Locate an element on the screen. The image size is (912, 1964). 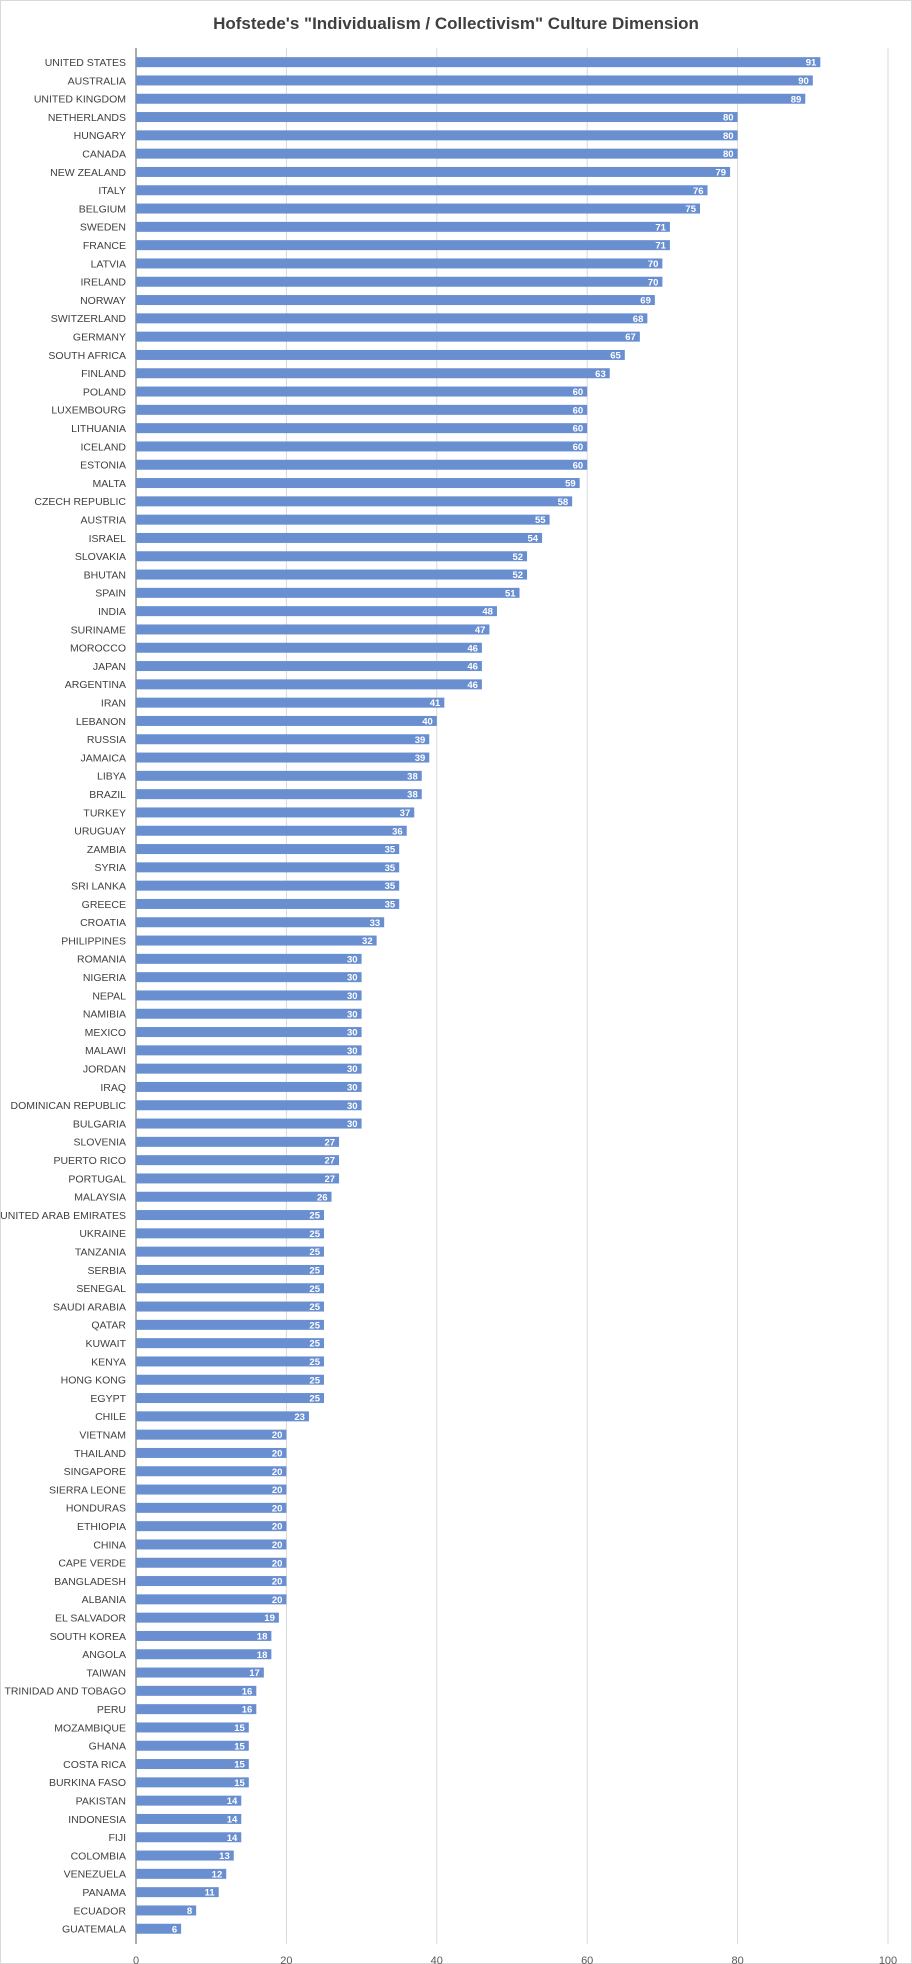
category-label: GHANA is located at coordinates (107, 1747).